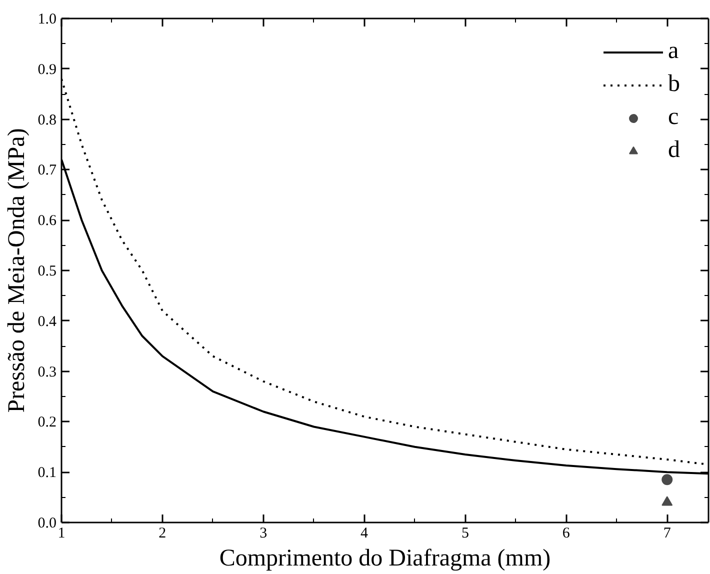  What do you see at coordinates (674, 84) in the screenshot?
I see `legend-label: b` at bounding box center [674, 84].